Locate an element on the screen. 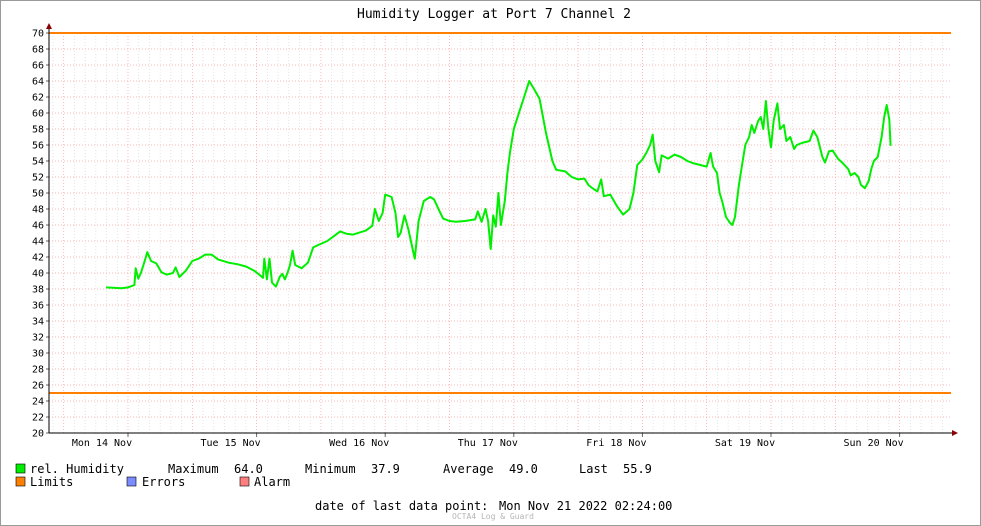  y-tick-label: 54 is located at coordinates (38, 162).